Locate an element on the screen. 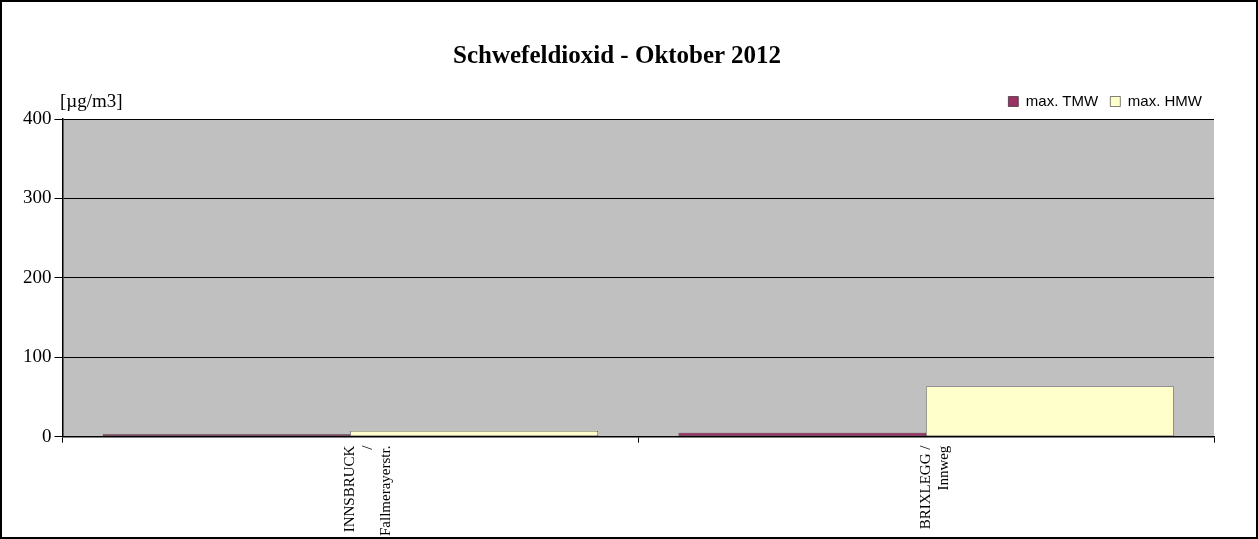  y-tick-label: 300 is located at coordinates (37, 197).